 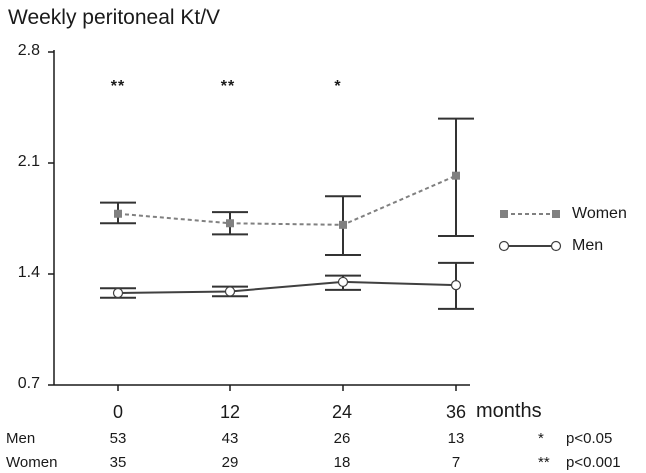 What do you see at coordinates (456, 462) in the screenshot?
I see `table-cell: 7` at bounding box center [456, 462].